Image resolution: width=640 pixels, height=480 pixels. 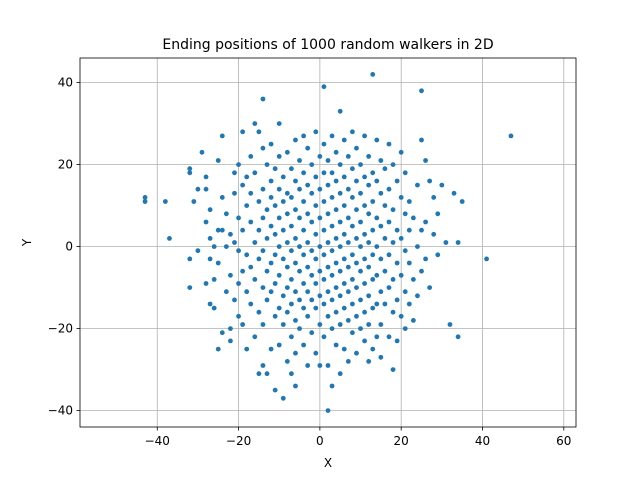 I want to click on x-tick-label: 20, so click(x=401, y=441).